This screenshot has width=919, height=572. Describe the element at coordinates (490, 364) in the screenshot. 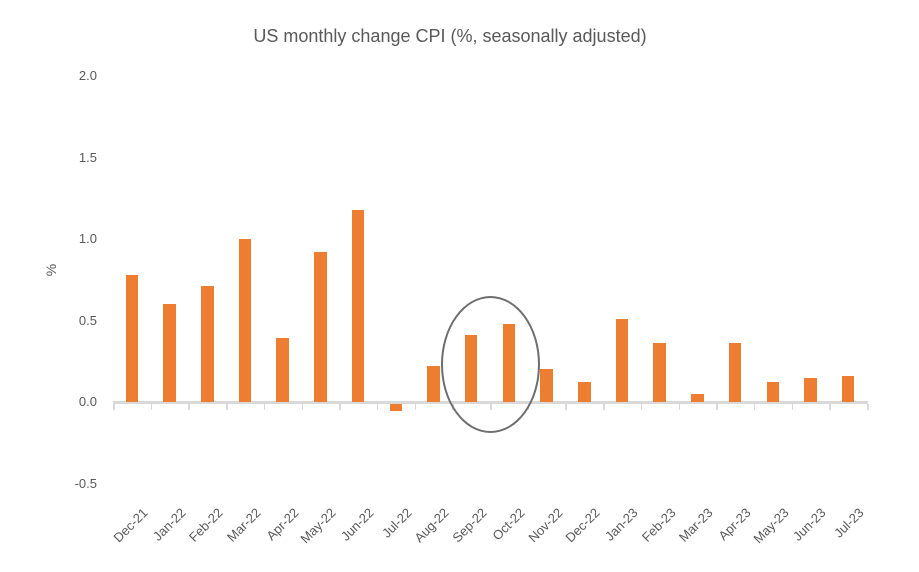

I see `ellipse-annotation` at that location.